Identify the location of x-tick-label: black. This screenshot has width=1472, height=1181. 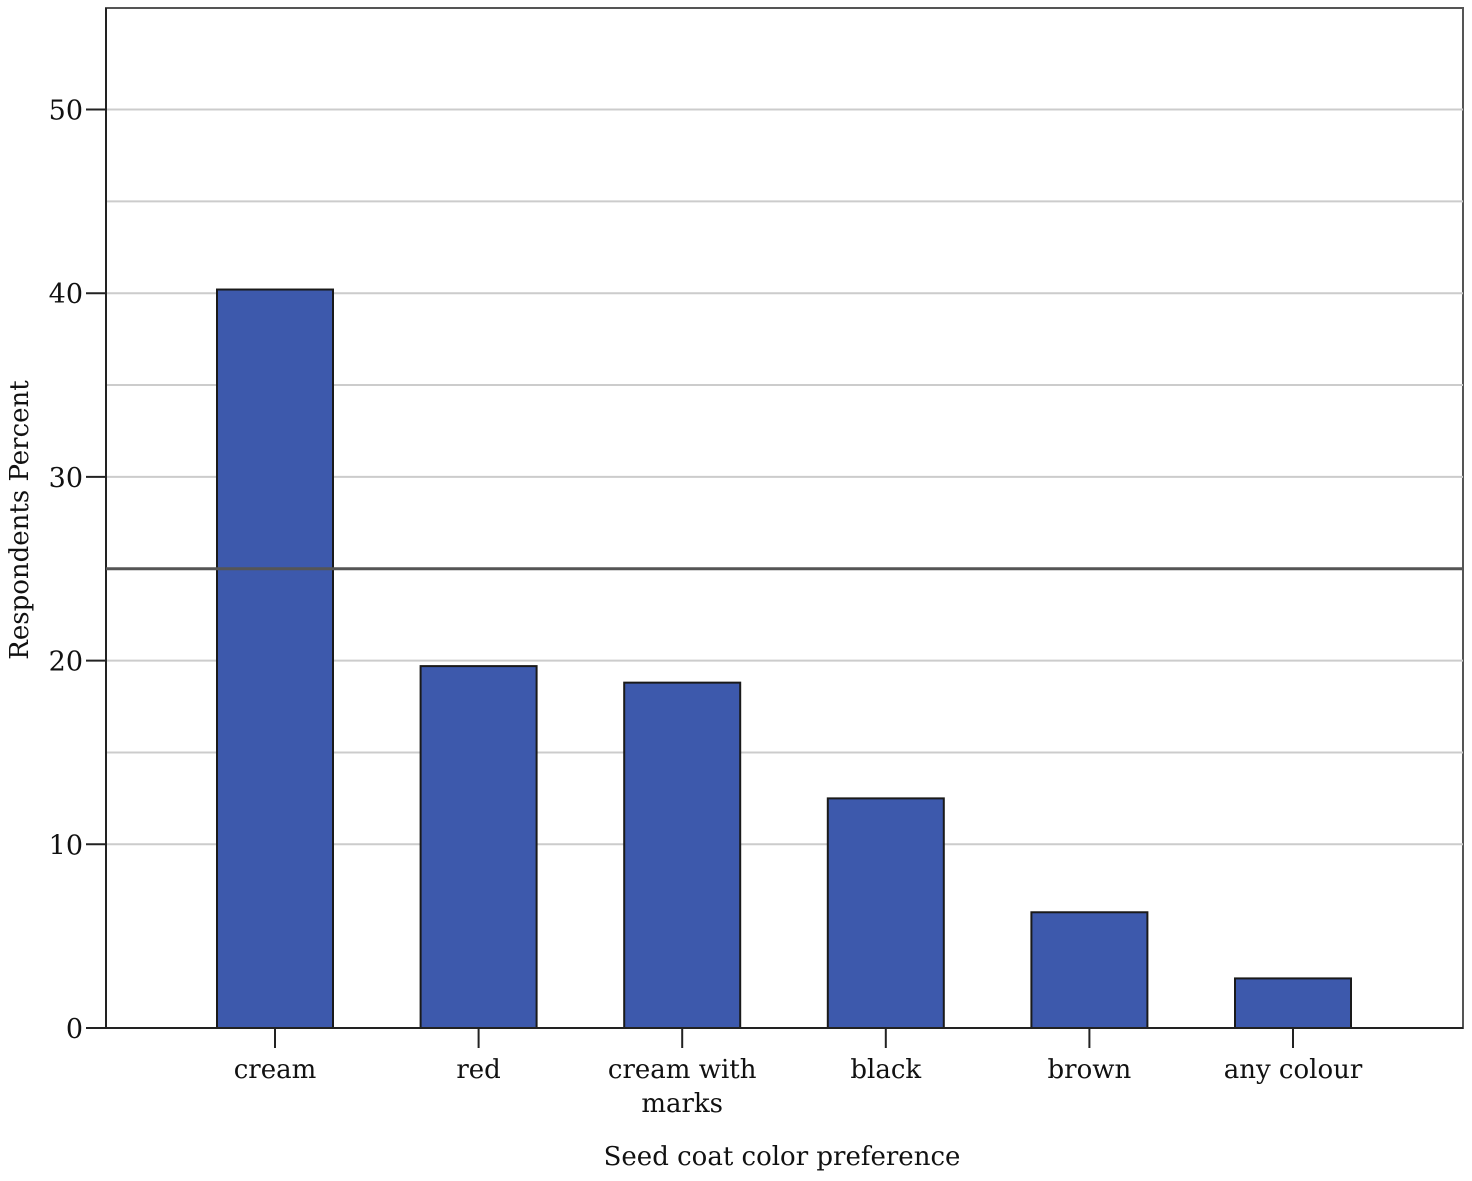
(885, 1070).